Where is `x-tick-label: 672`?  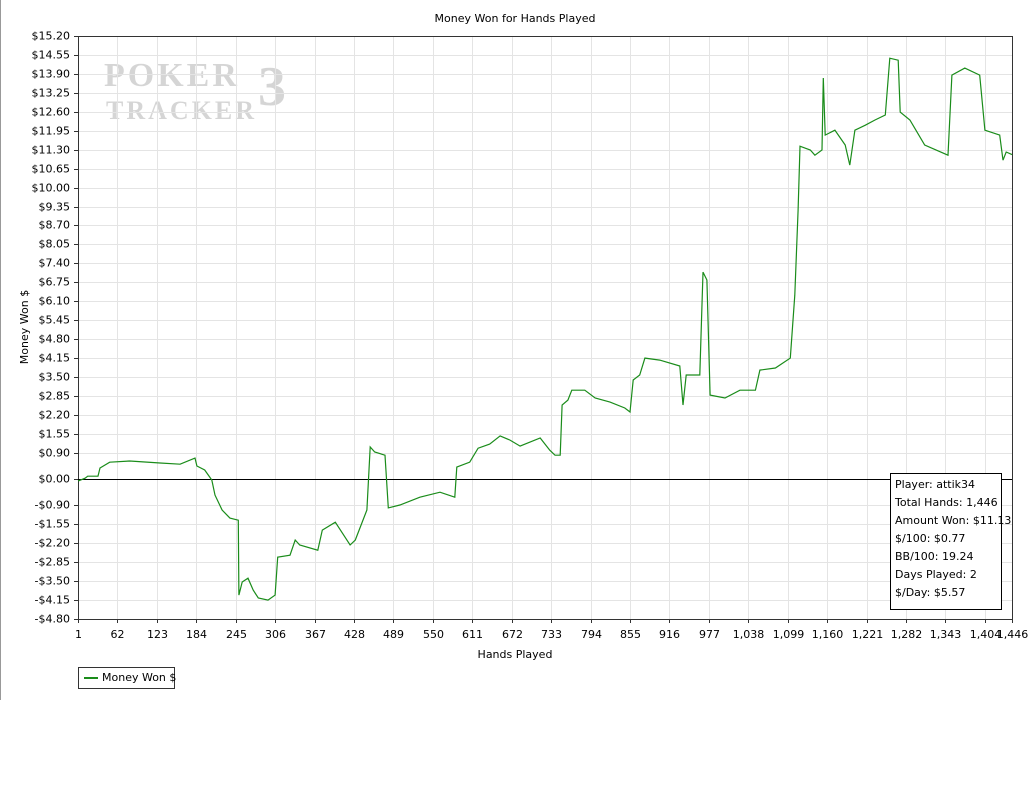
x-tick-label: 672 is located at coordinates (512, 634).